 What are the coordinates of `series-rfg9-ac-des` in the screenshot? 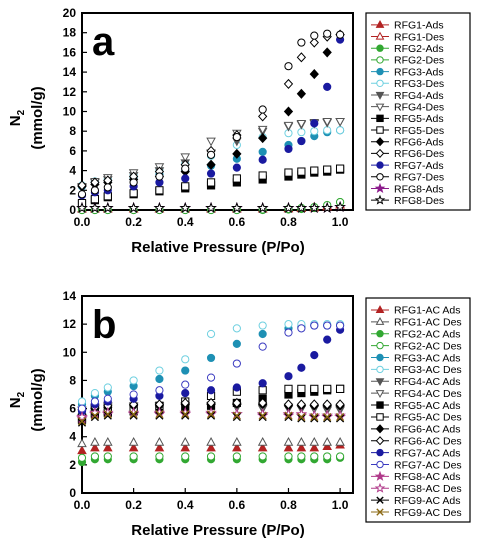 It's located at (211, 418).